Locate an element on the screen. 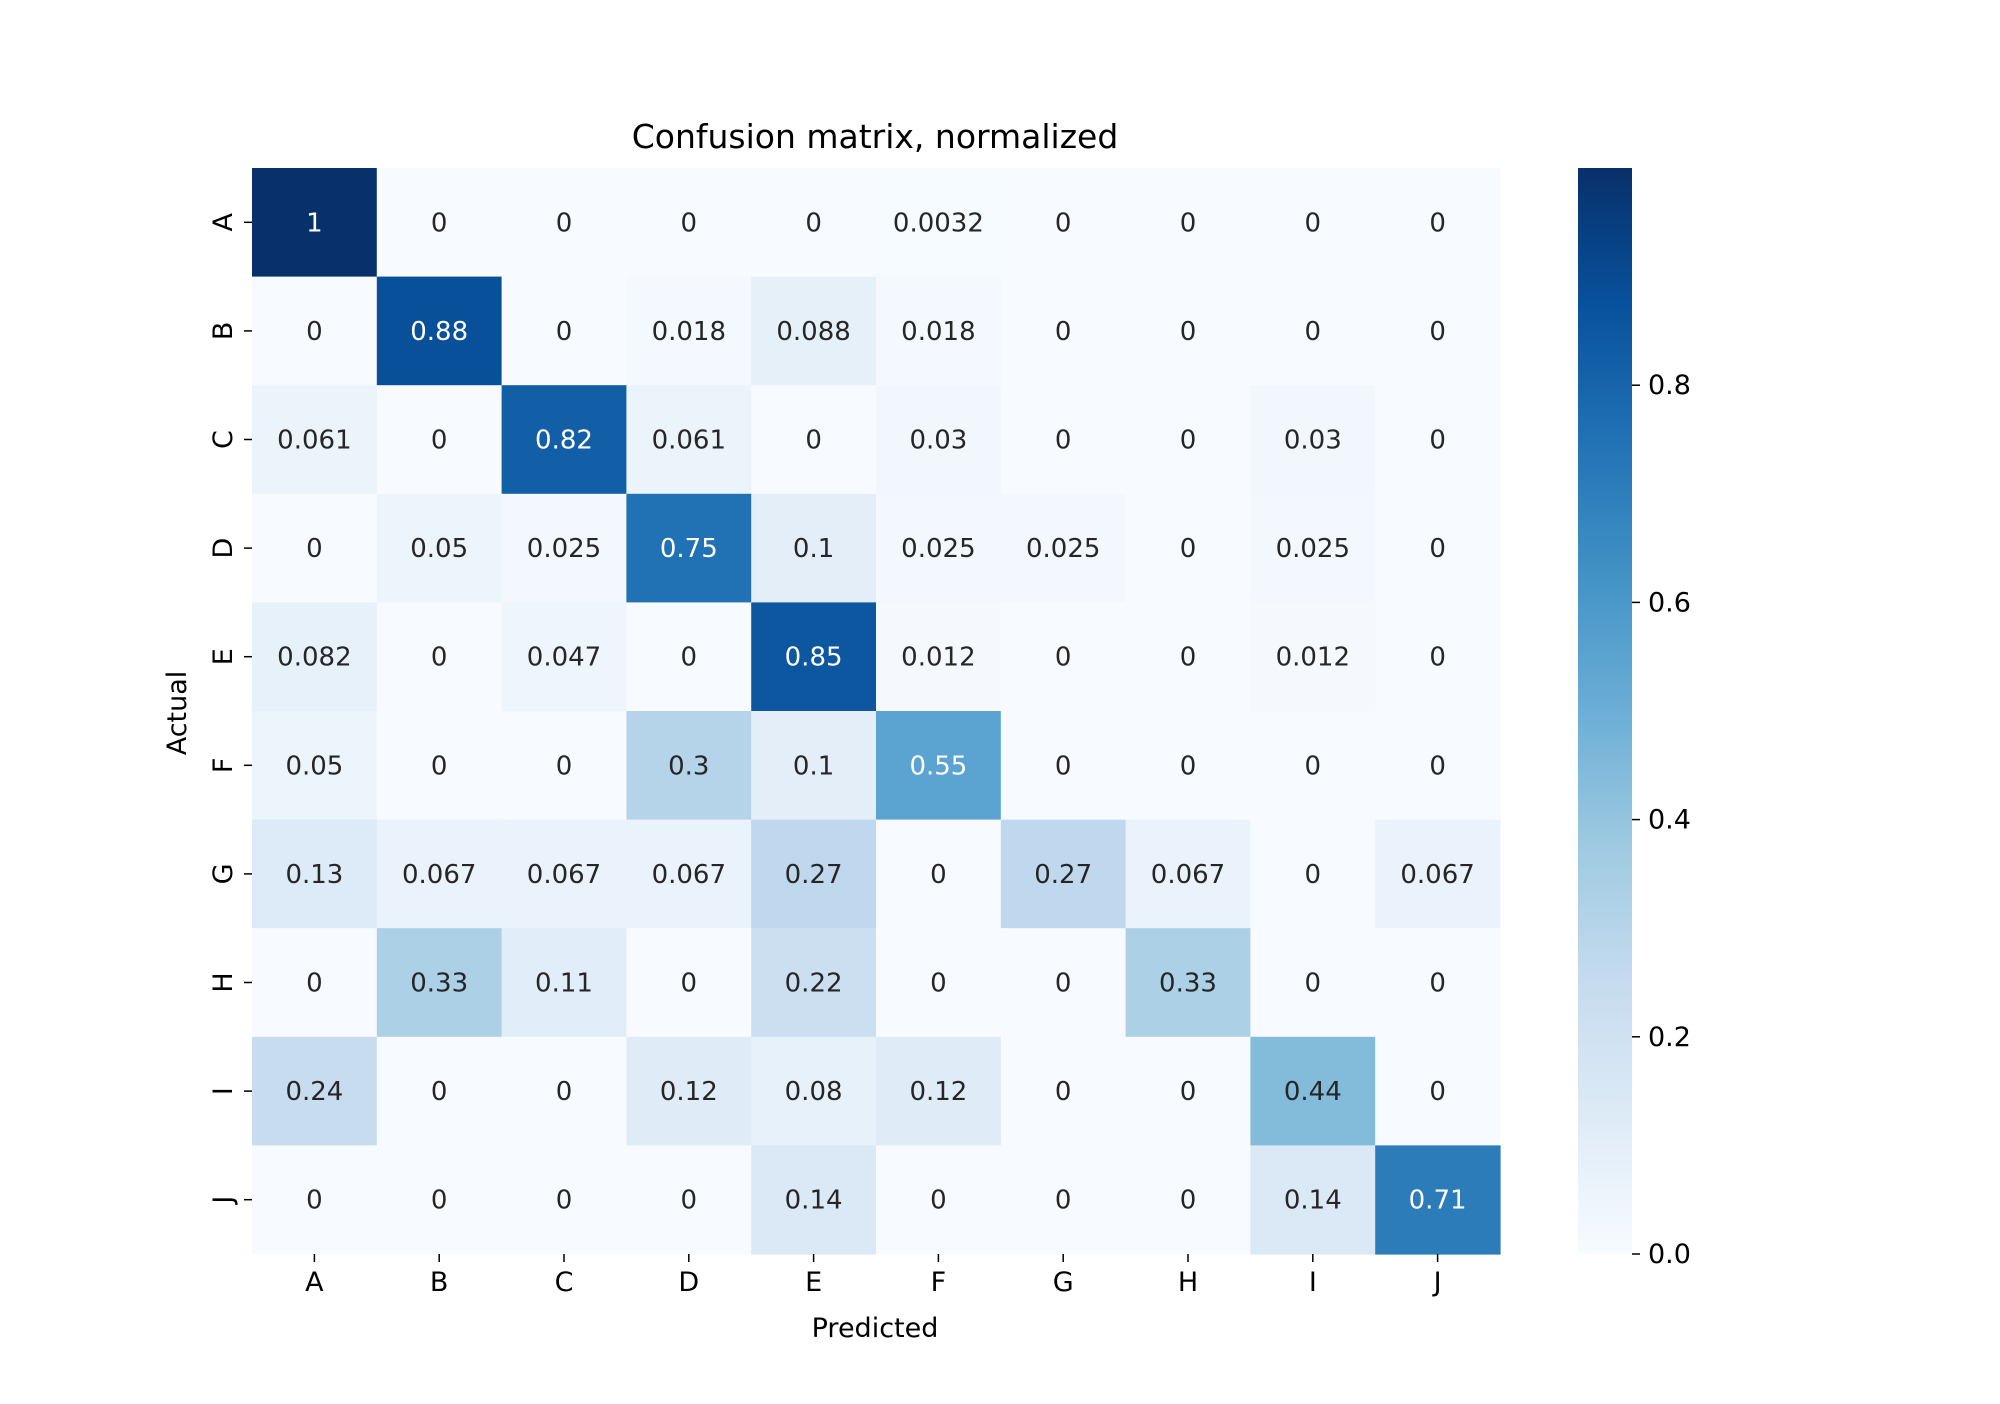 The image size is (2000, 1404). heatmap-cell-G-D is located at coordinates (689, 874).